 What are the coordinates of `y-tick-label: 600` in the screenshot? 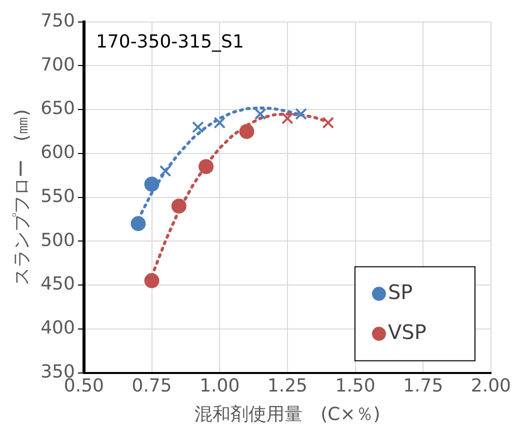 It's located at (57, 153).